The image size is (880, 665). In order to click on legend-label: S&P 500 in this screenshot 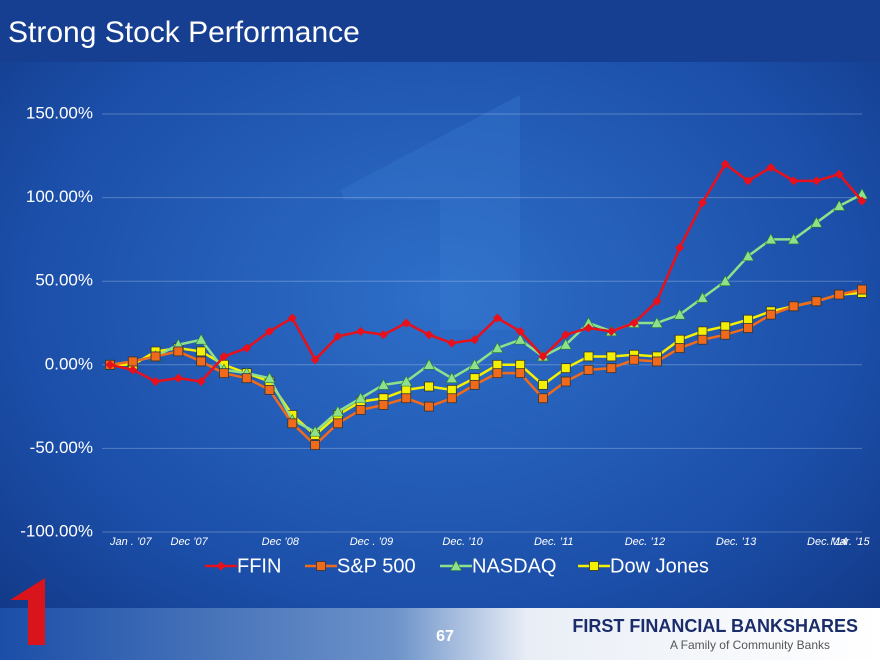, I will do `click(376, 566)`.